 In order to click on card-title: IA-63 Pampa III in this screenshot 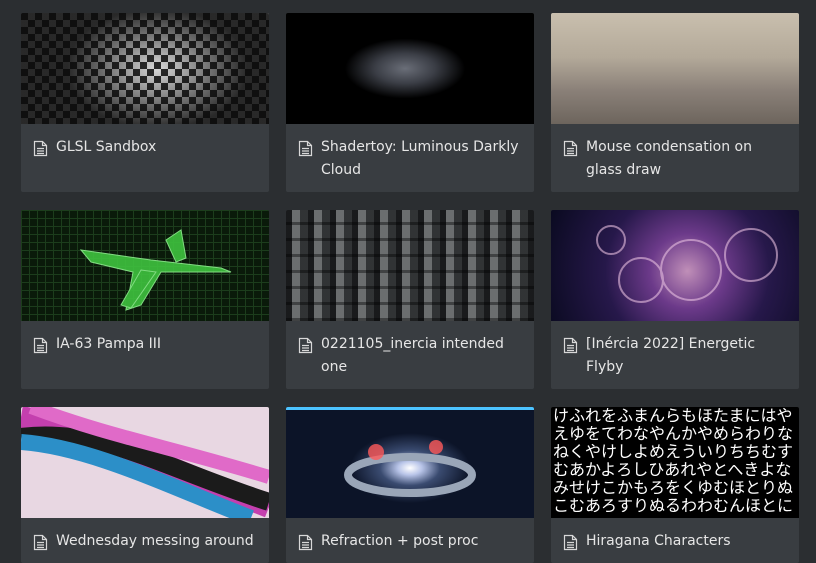, I will do `click(109, 344)`.